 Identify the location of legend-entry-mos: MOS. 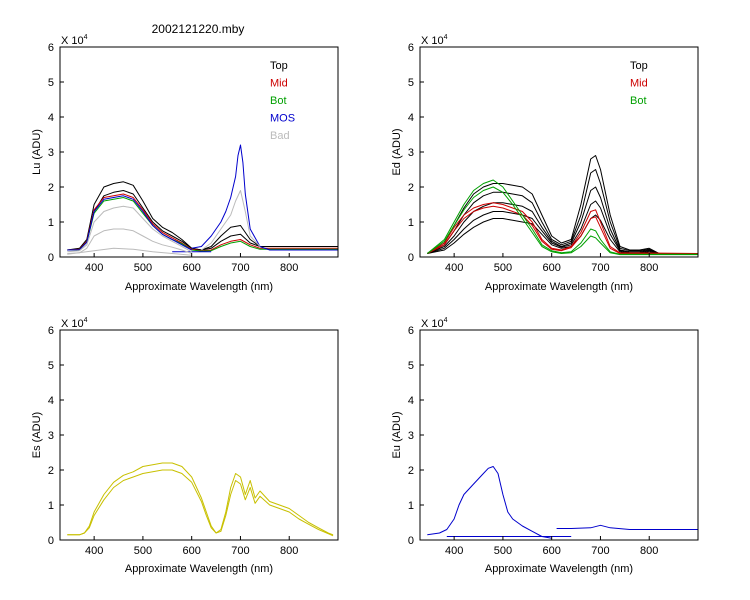
(282, 119).